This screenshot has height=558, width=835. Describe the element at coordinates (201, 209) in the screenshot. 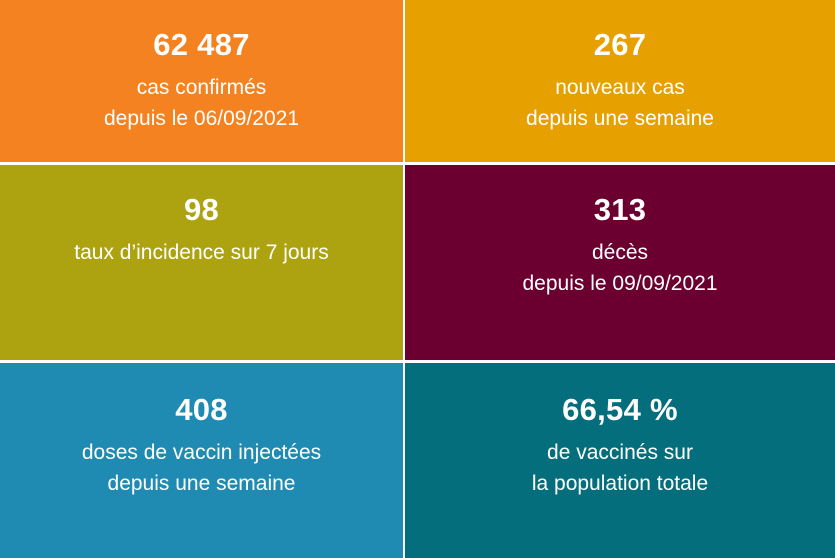

I see `incidence-rate-value: 98` at that location.